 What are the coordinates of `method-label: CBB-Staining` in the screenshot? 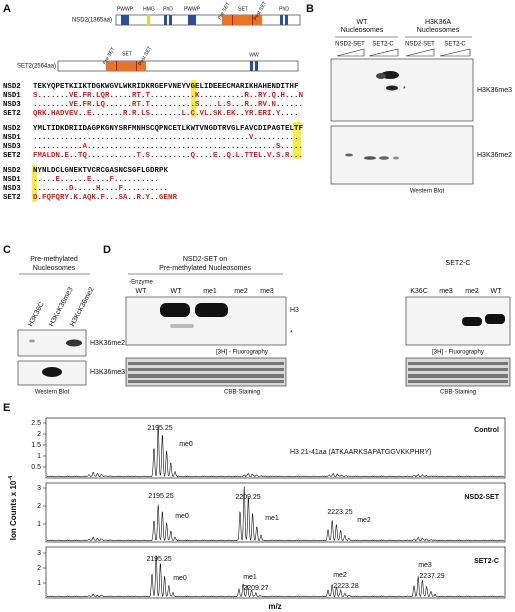 It's located at (458, 393).